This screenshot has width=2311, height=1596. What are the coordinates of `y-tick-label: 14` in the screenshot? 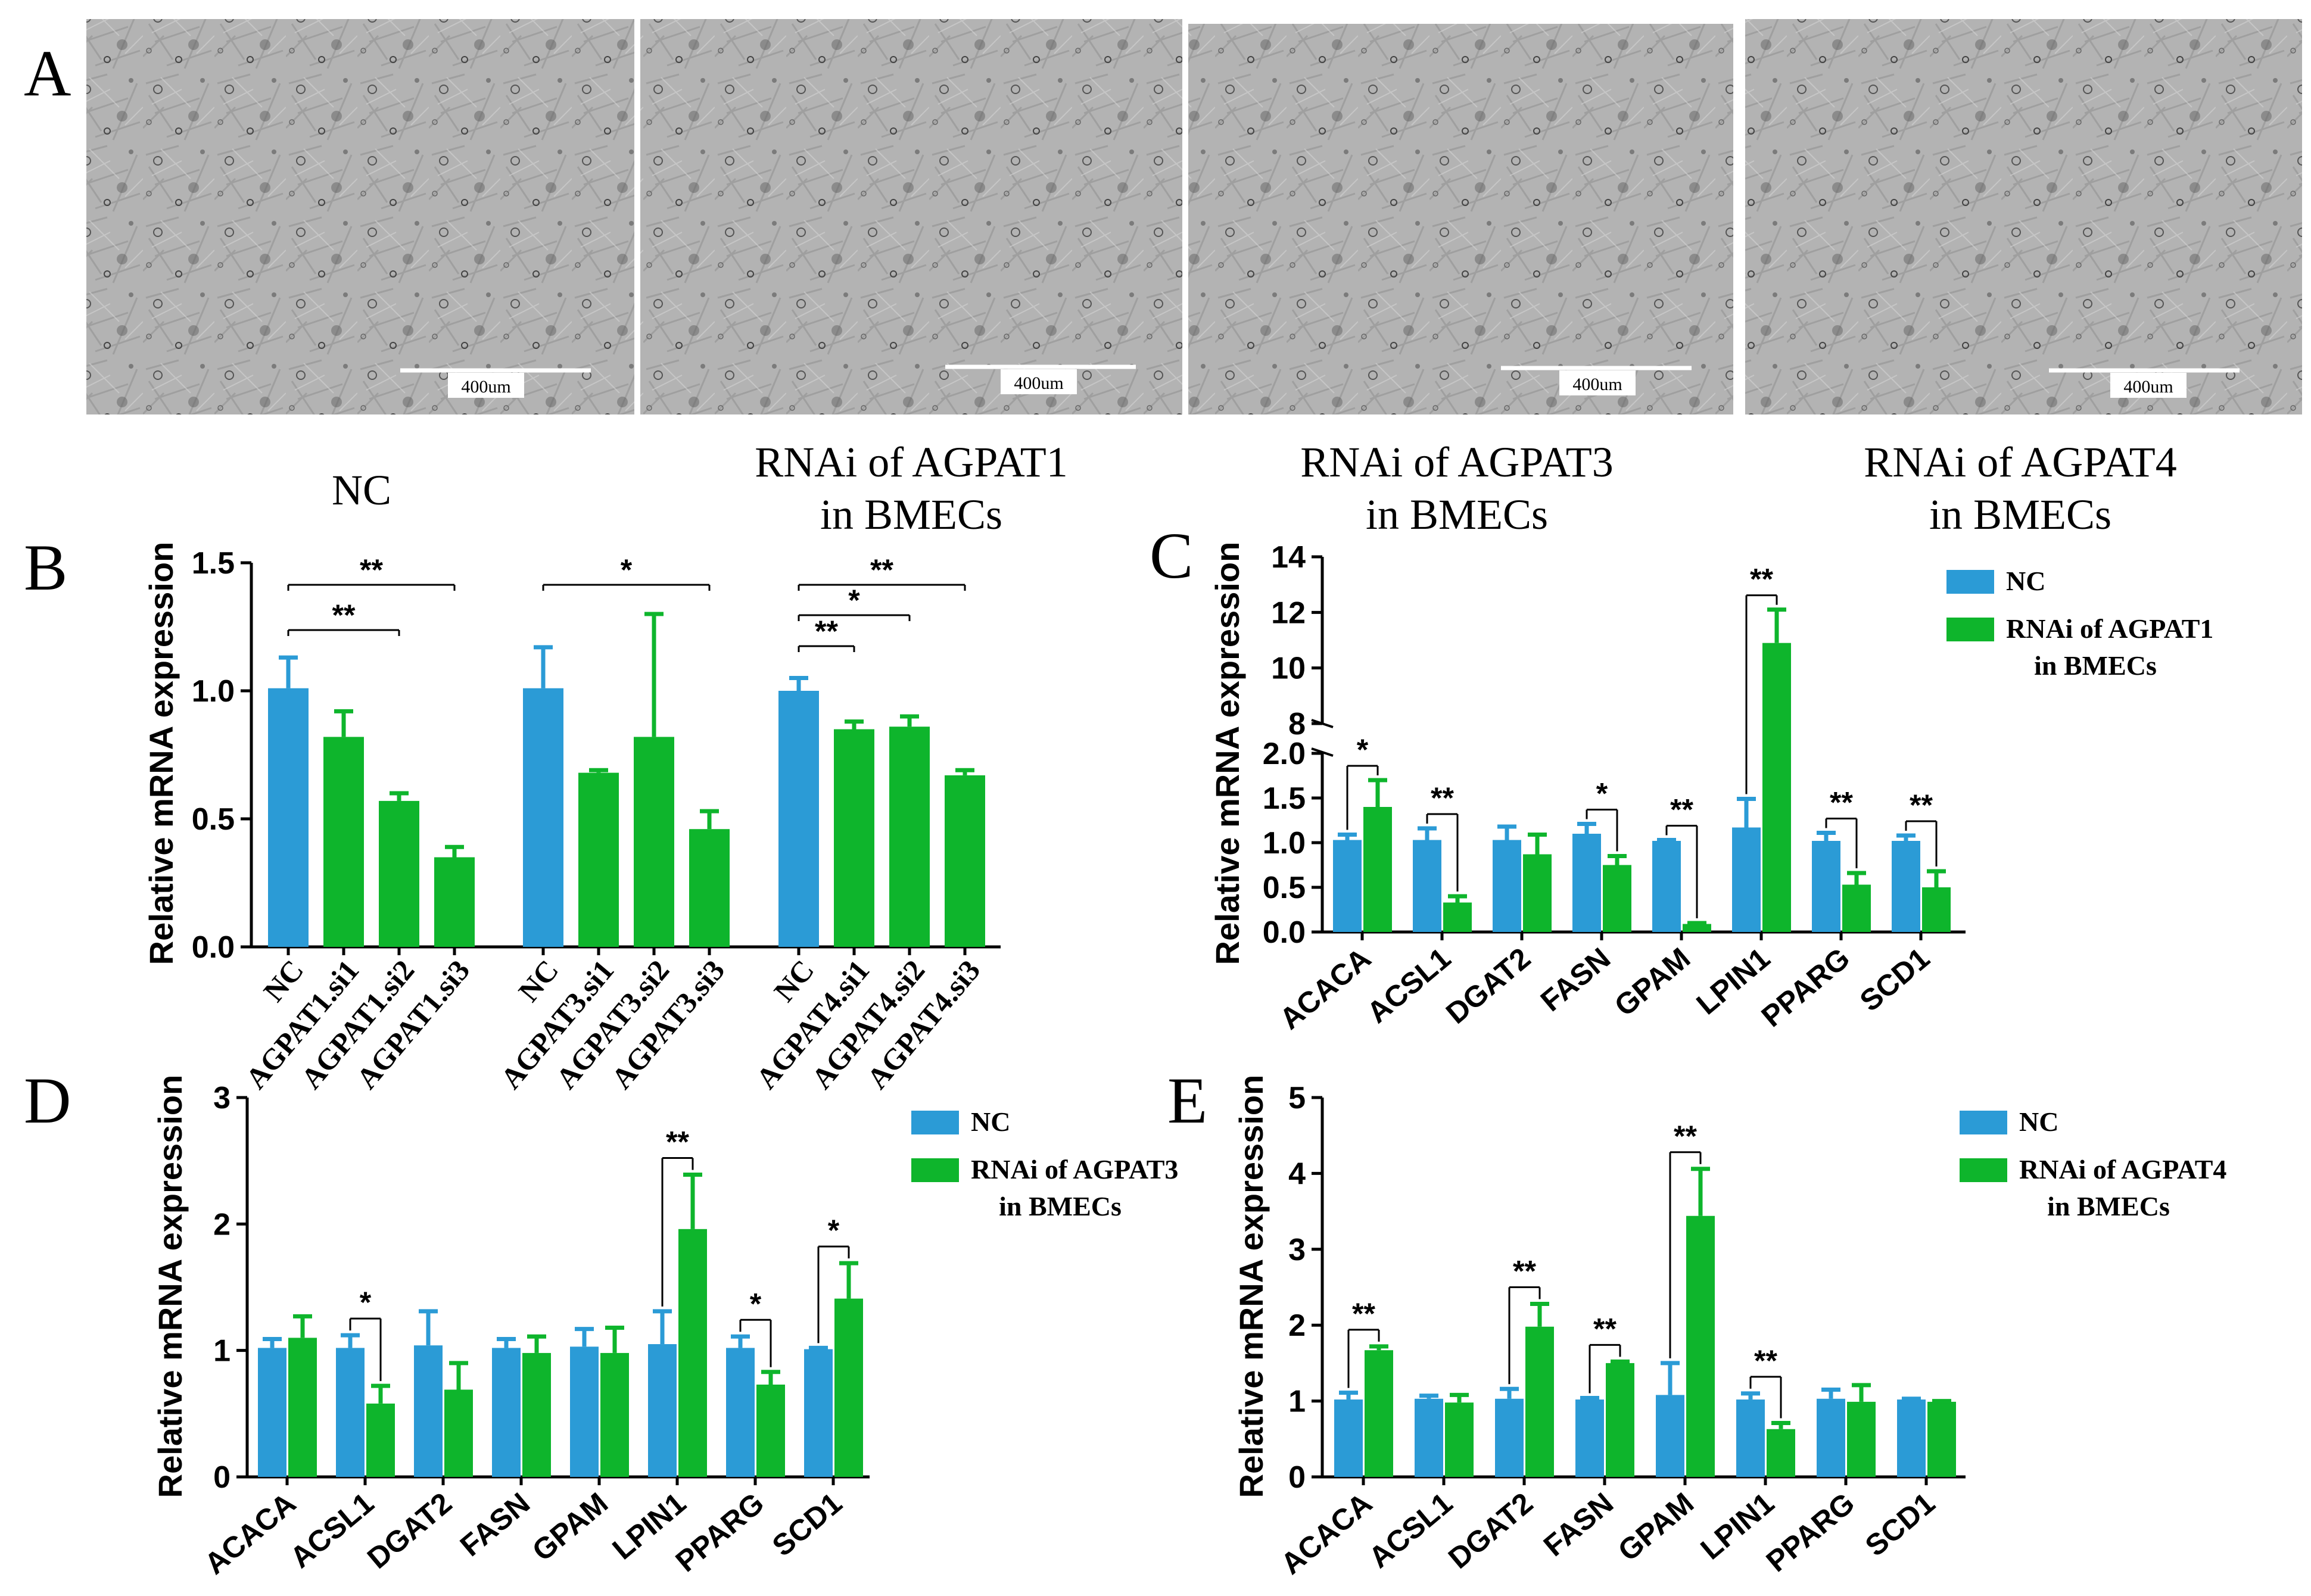 It's located at (1288, 557).